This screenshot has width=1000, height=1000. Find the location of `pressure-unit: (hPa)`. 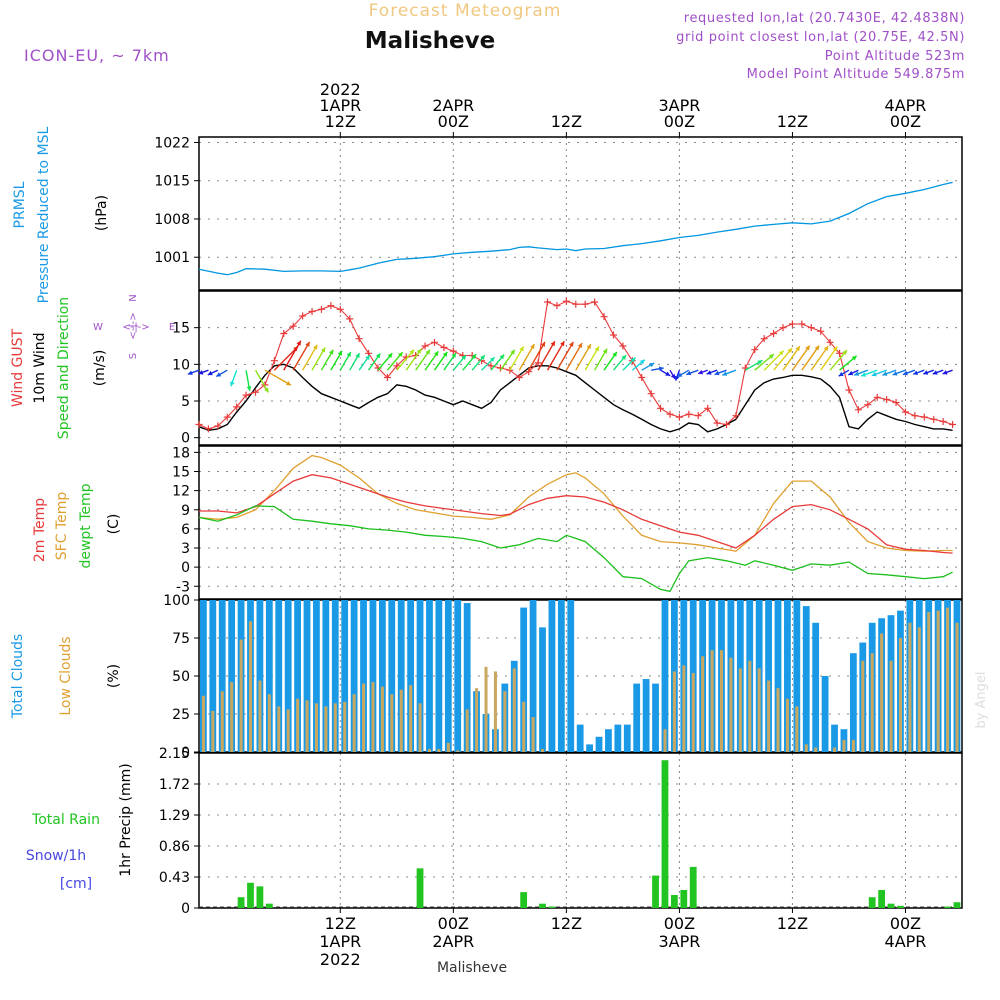

pressure-unit: (hPa) is located at coordinates (102, 213).